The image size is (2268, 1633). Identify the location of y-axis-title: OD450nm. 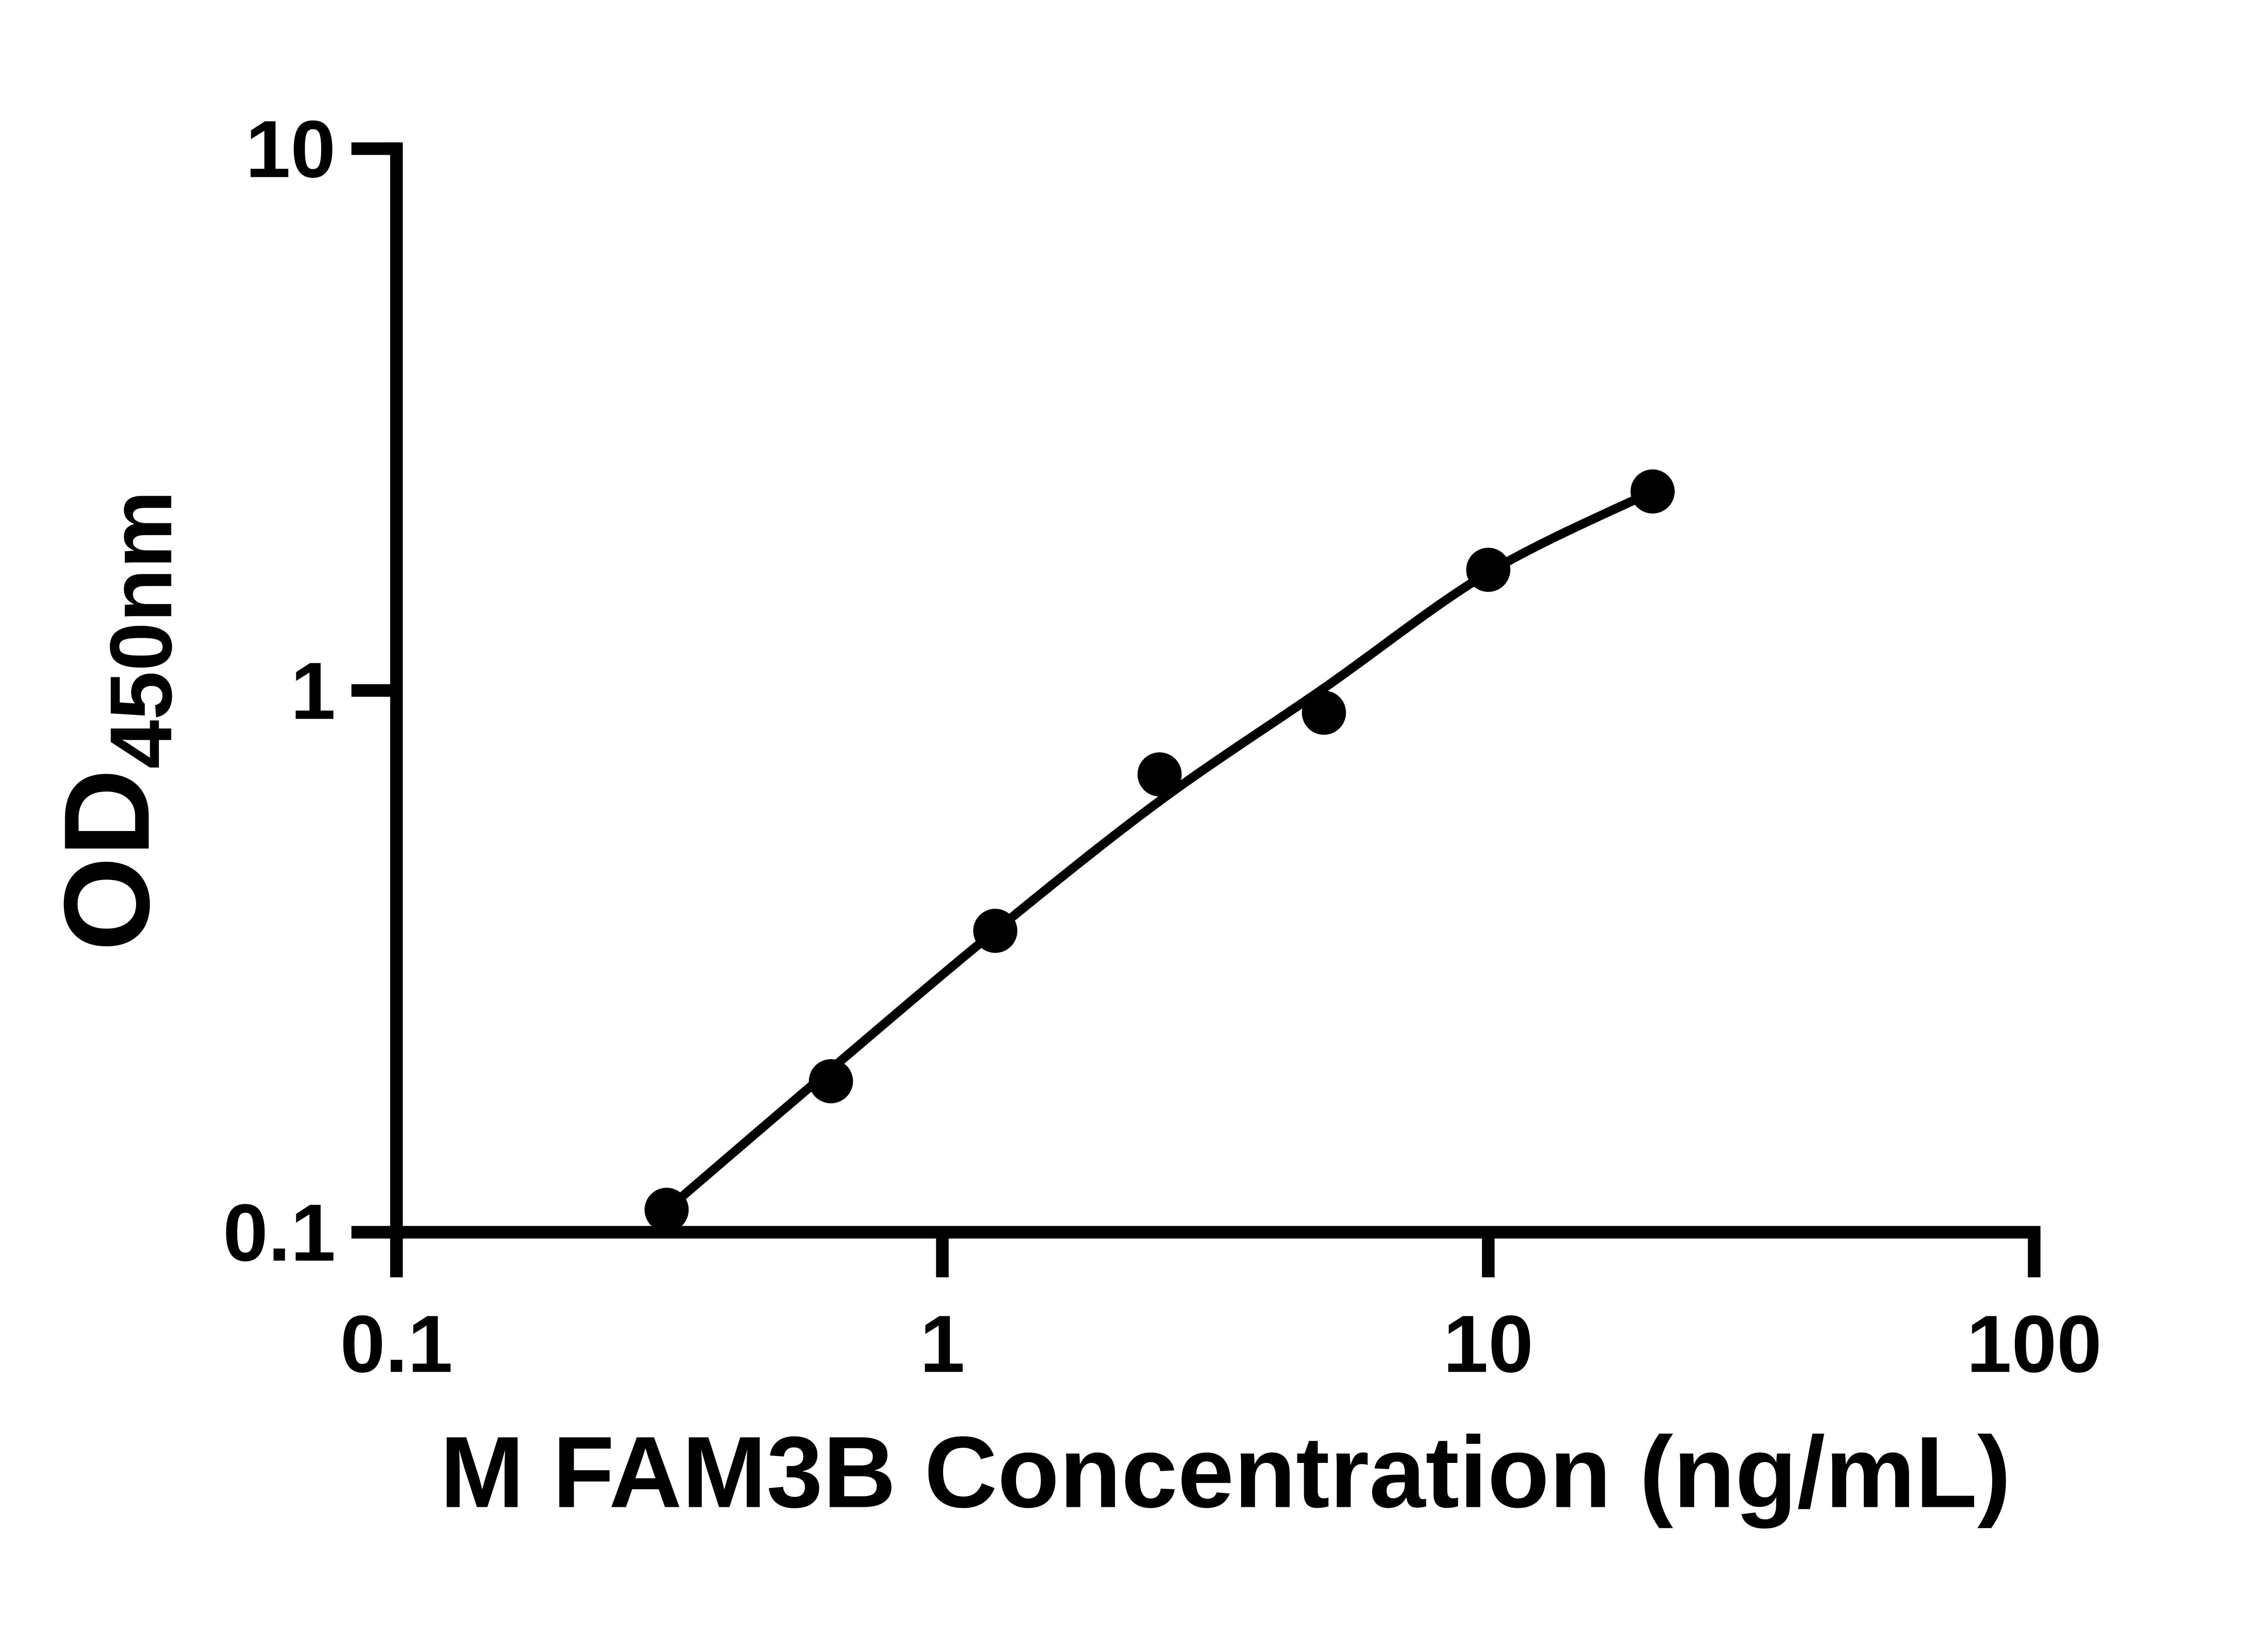
(115, 720).